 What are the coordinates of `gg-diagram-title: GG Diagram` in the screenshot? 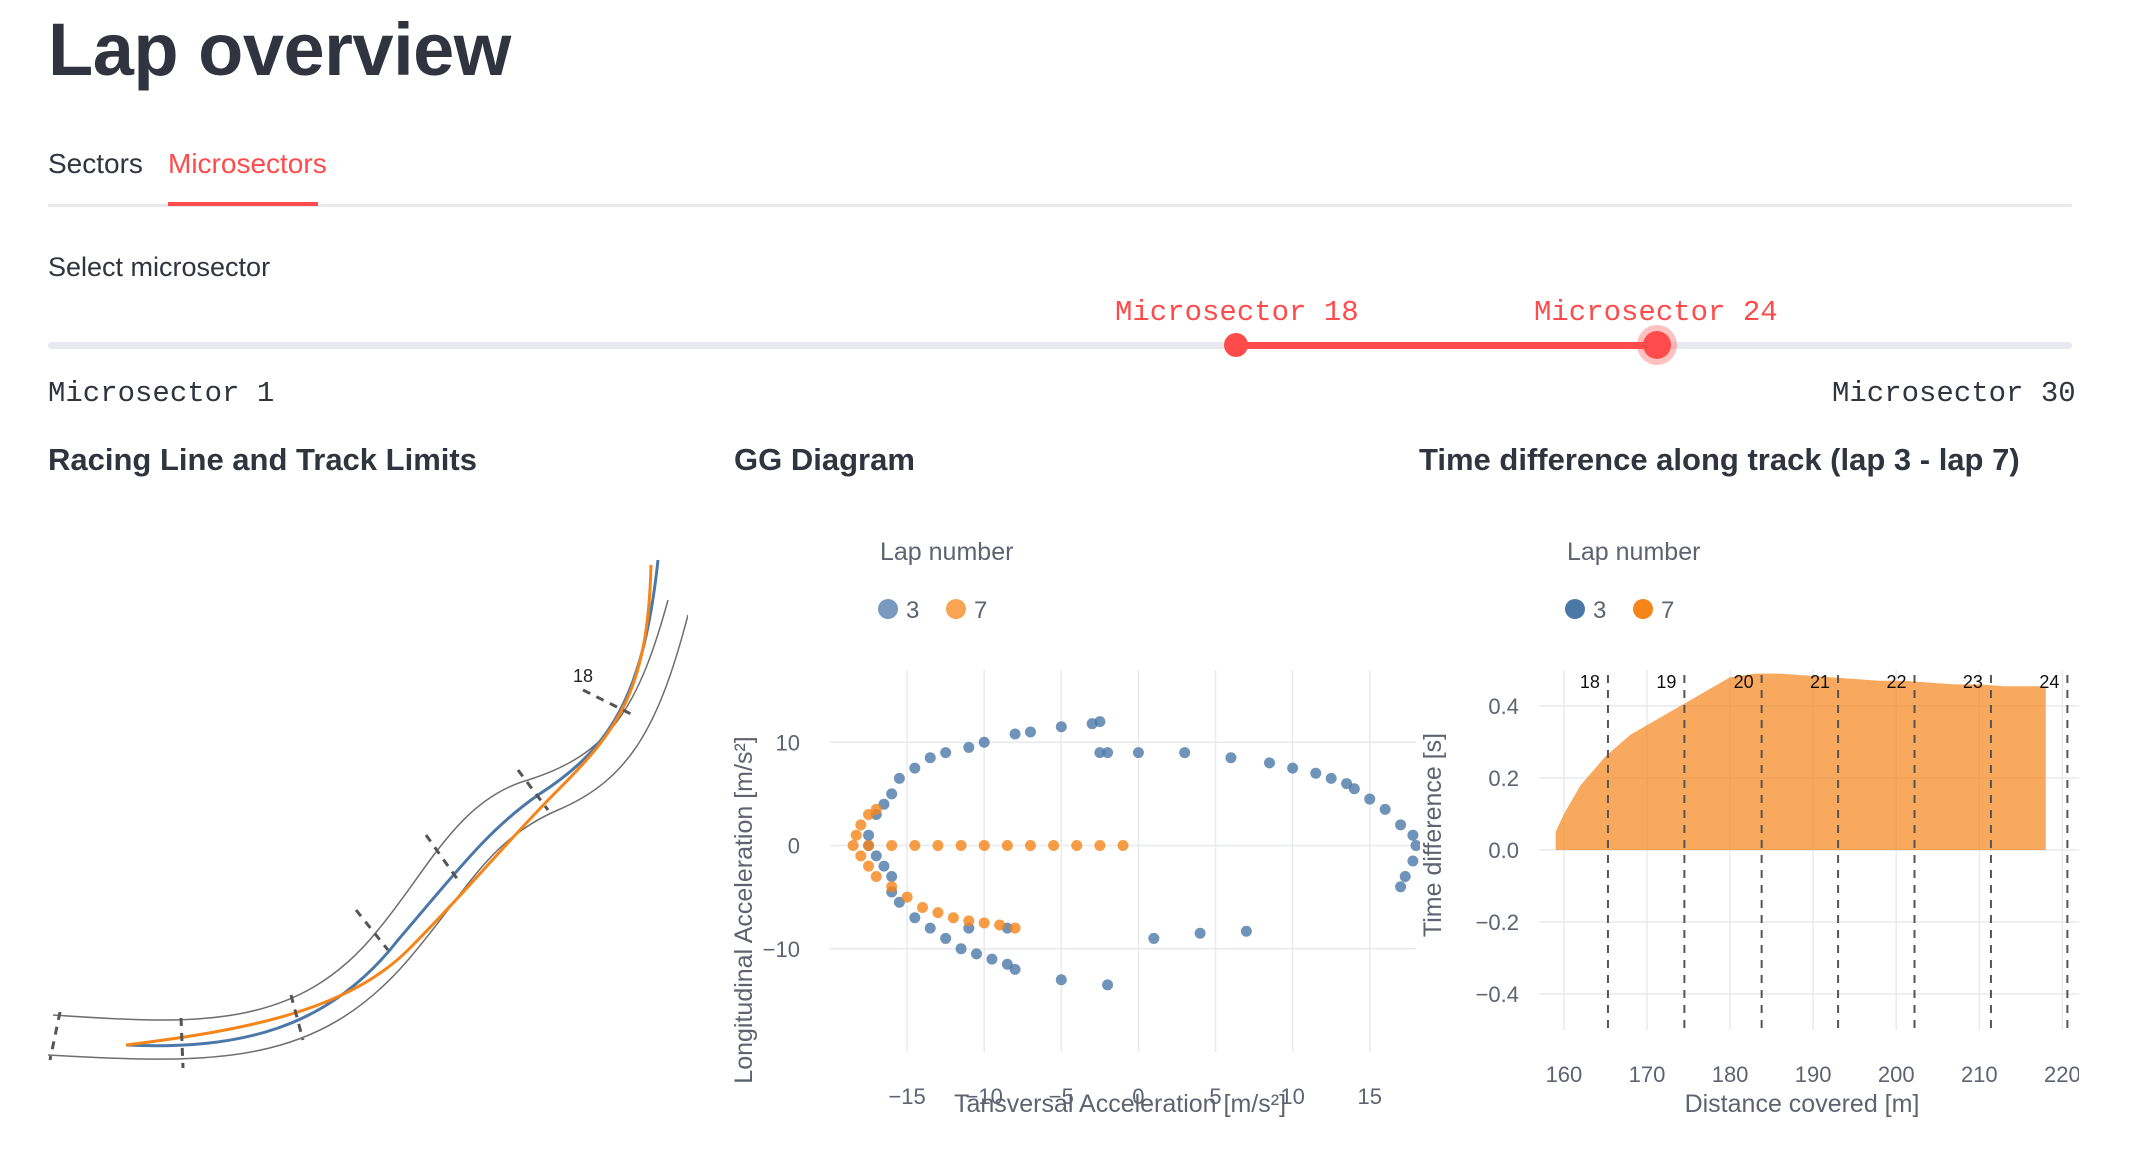 It's located at (824, 459).